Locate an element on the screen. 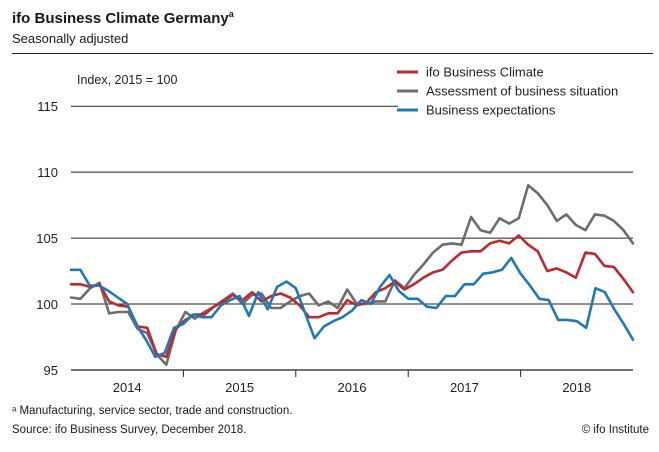 The width and height of the screenshot is (659, 452). copyright-credit: © ifo Institute is located at coordinates (615, 430).